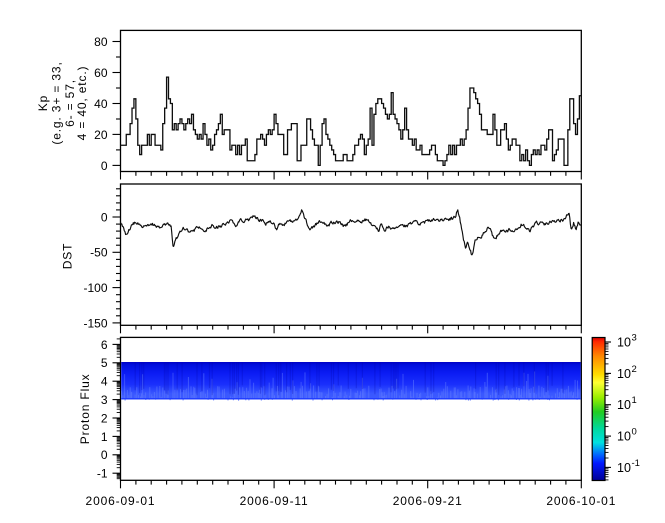 This screenshot has width=665, height=523. I want to click on svg-text: (e.g. 3+ = 33,, so click(57, 102).